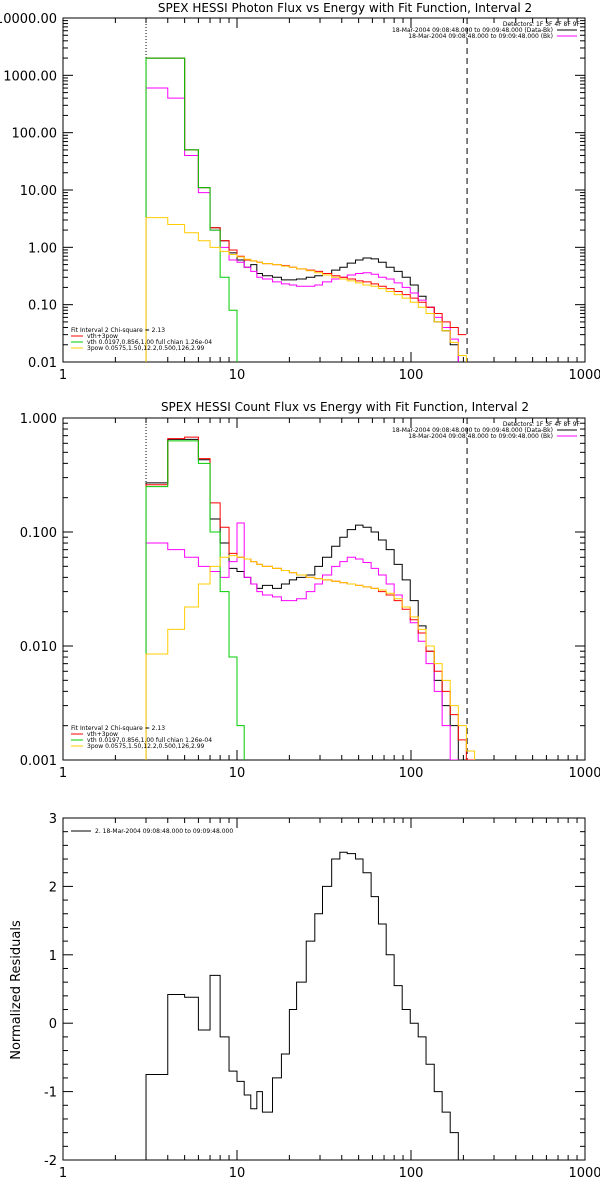 The width and height of the screenshot is (600, 1200). What do you see at coordinates (38, 419) in the screenshot?
I see `y-tick-label: 1.000` at bounding box center [38, 419].